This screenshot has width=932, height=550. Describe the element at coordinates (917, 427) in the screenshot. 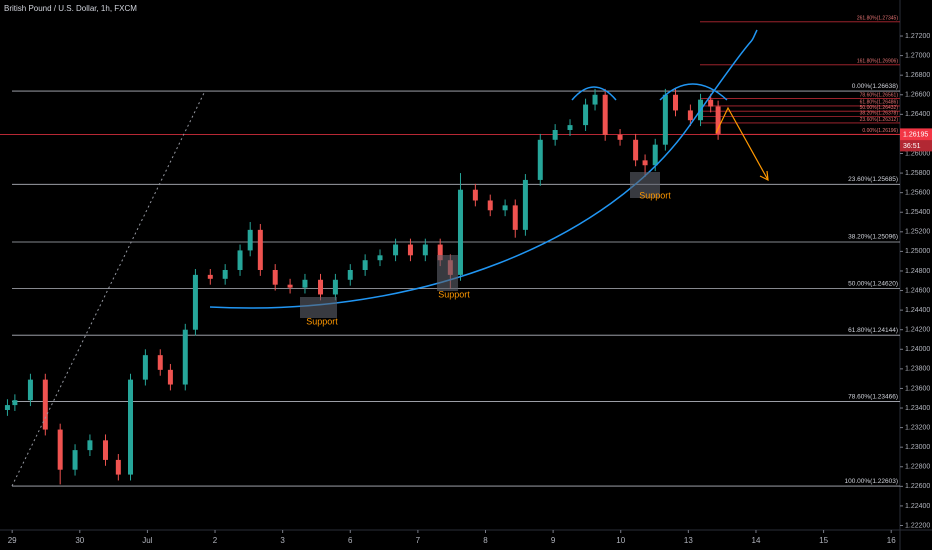

I see `y-tick-label: 1.23200` at that location.